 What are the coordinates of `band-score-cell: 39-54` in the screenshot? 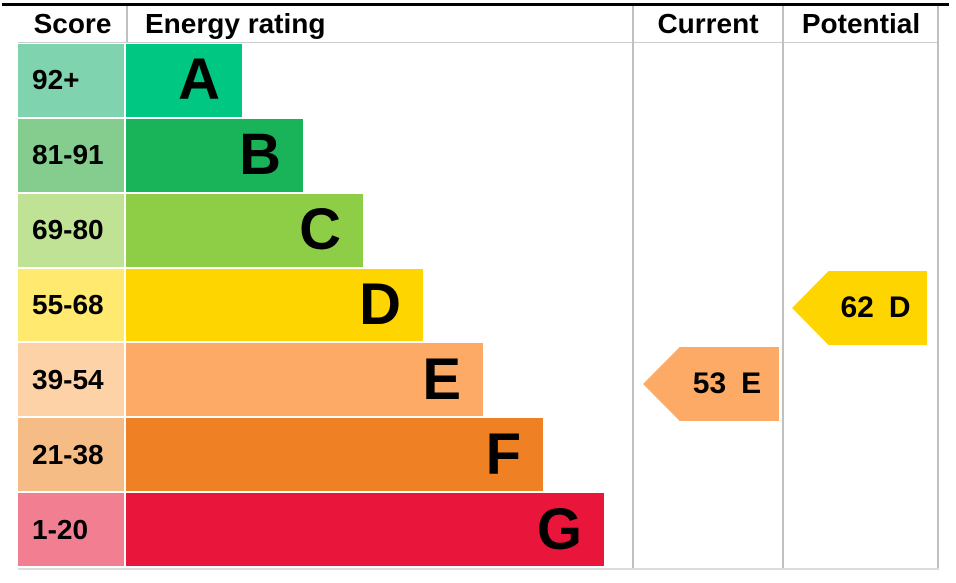 It's located at (71, 380).